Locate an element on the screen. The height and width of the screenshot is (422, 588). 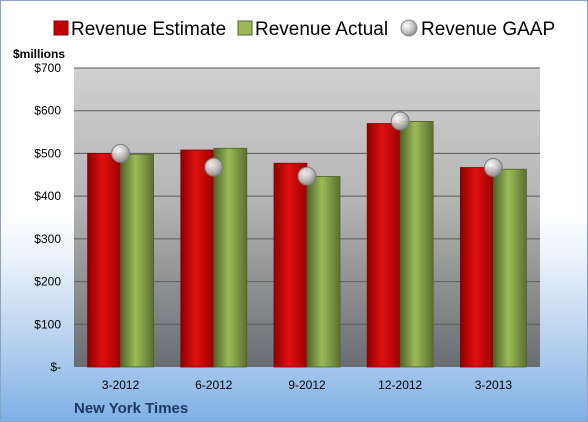
legend-gaap-label: Revenue GAAP is located at coordinates (488, 29).